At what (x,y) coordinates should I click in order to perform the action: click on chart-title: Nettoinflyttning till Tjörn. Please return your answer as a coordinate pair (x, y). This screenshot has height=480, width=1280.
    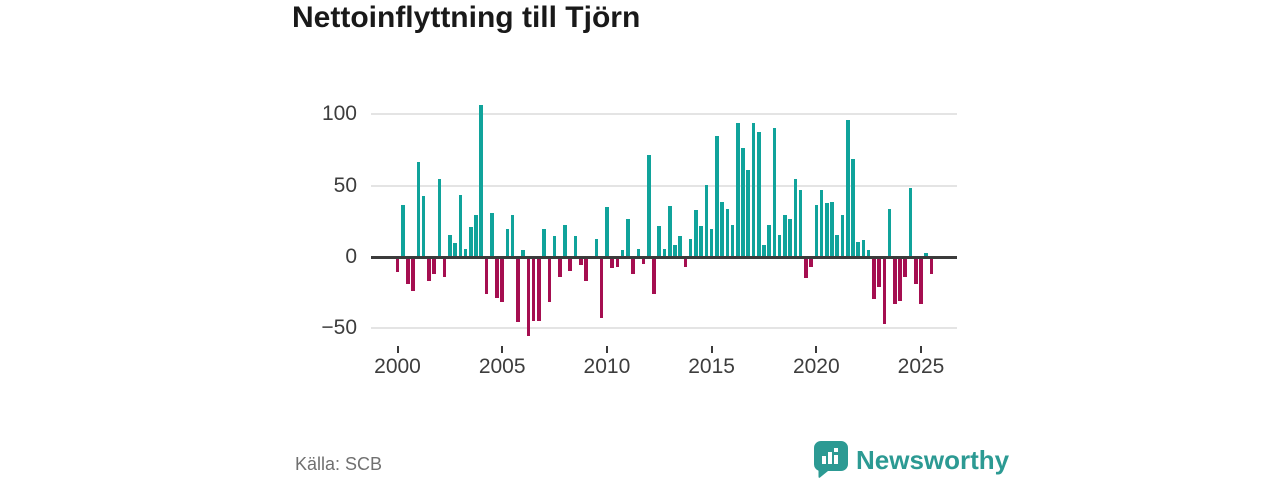
    Looking at the image, I should click on (466, 17).